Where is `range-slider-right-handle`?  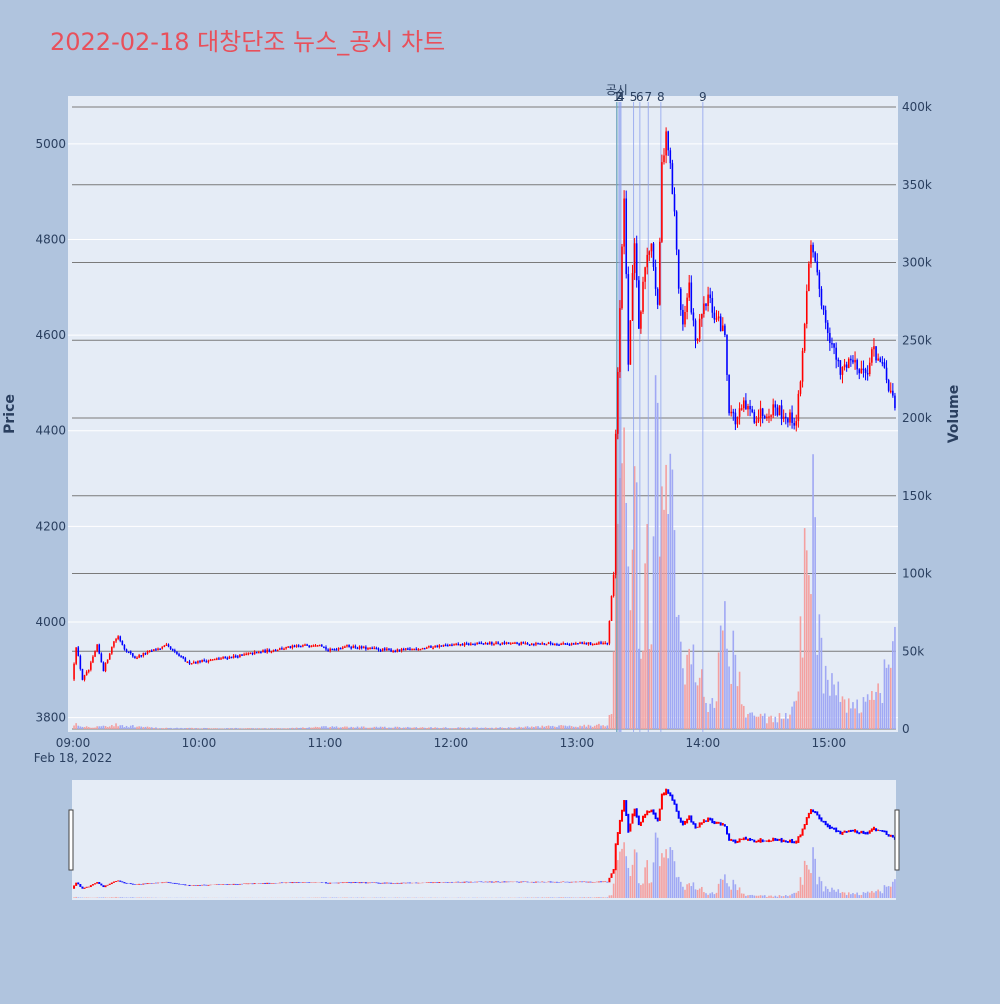
range-slider-right-handle is located at coordinates (897, 840).